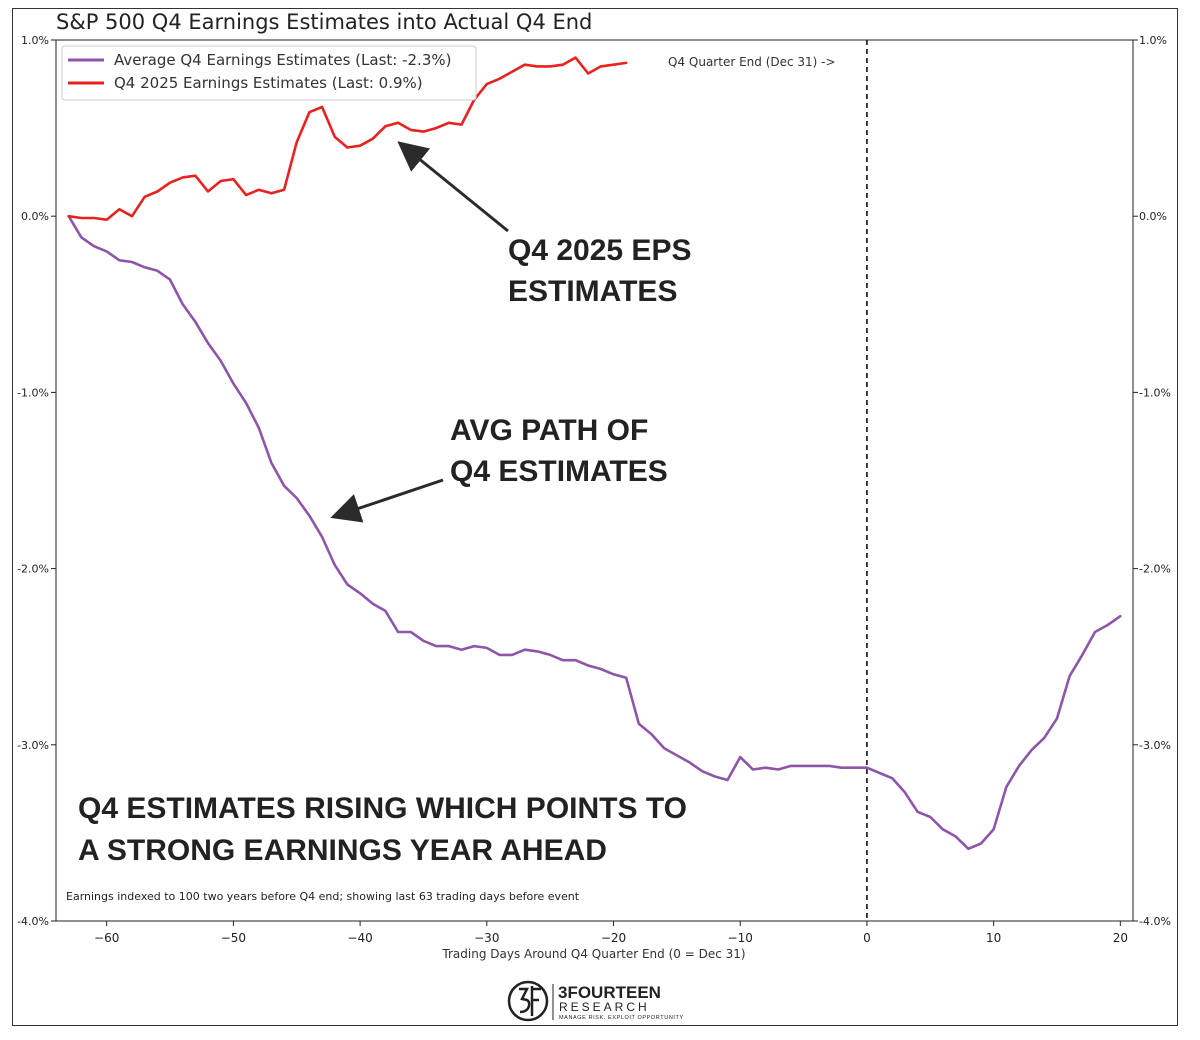 The width and height of the screenshot is (1200, 1040). What do you see at coordinates (1155, 745) in the screenshot?
I see `y-tick-label-right: -3.0%` at bounding box center [1155, 745].